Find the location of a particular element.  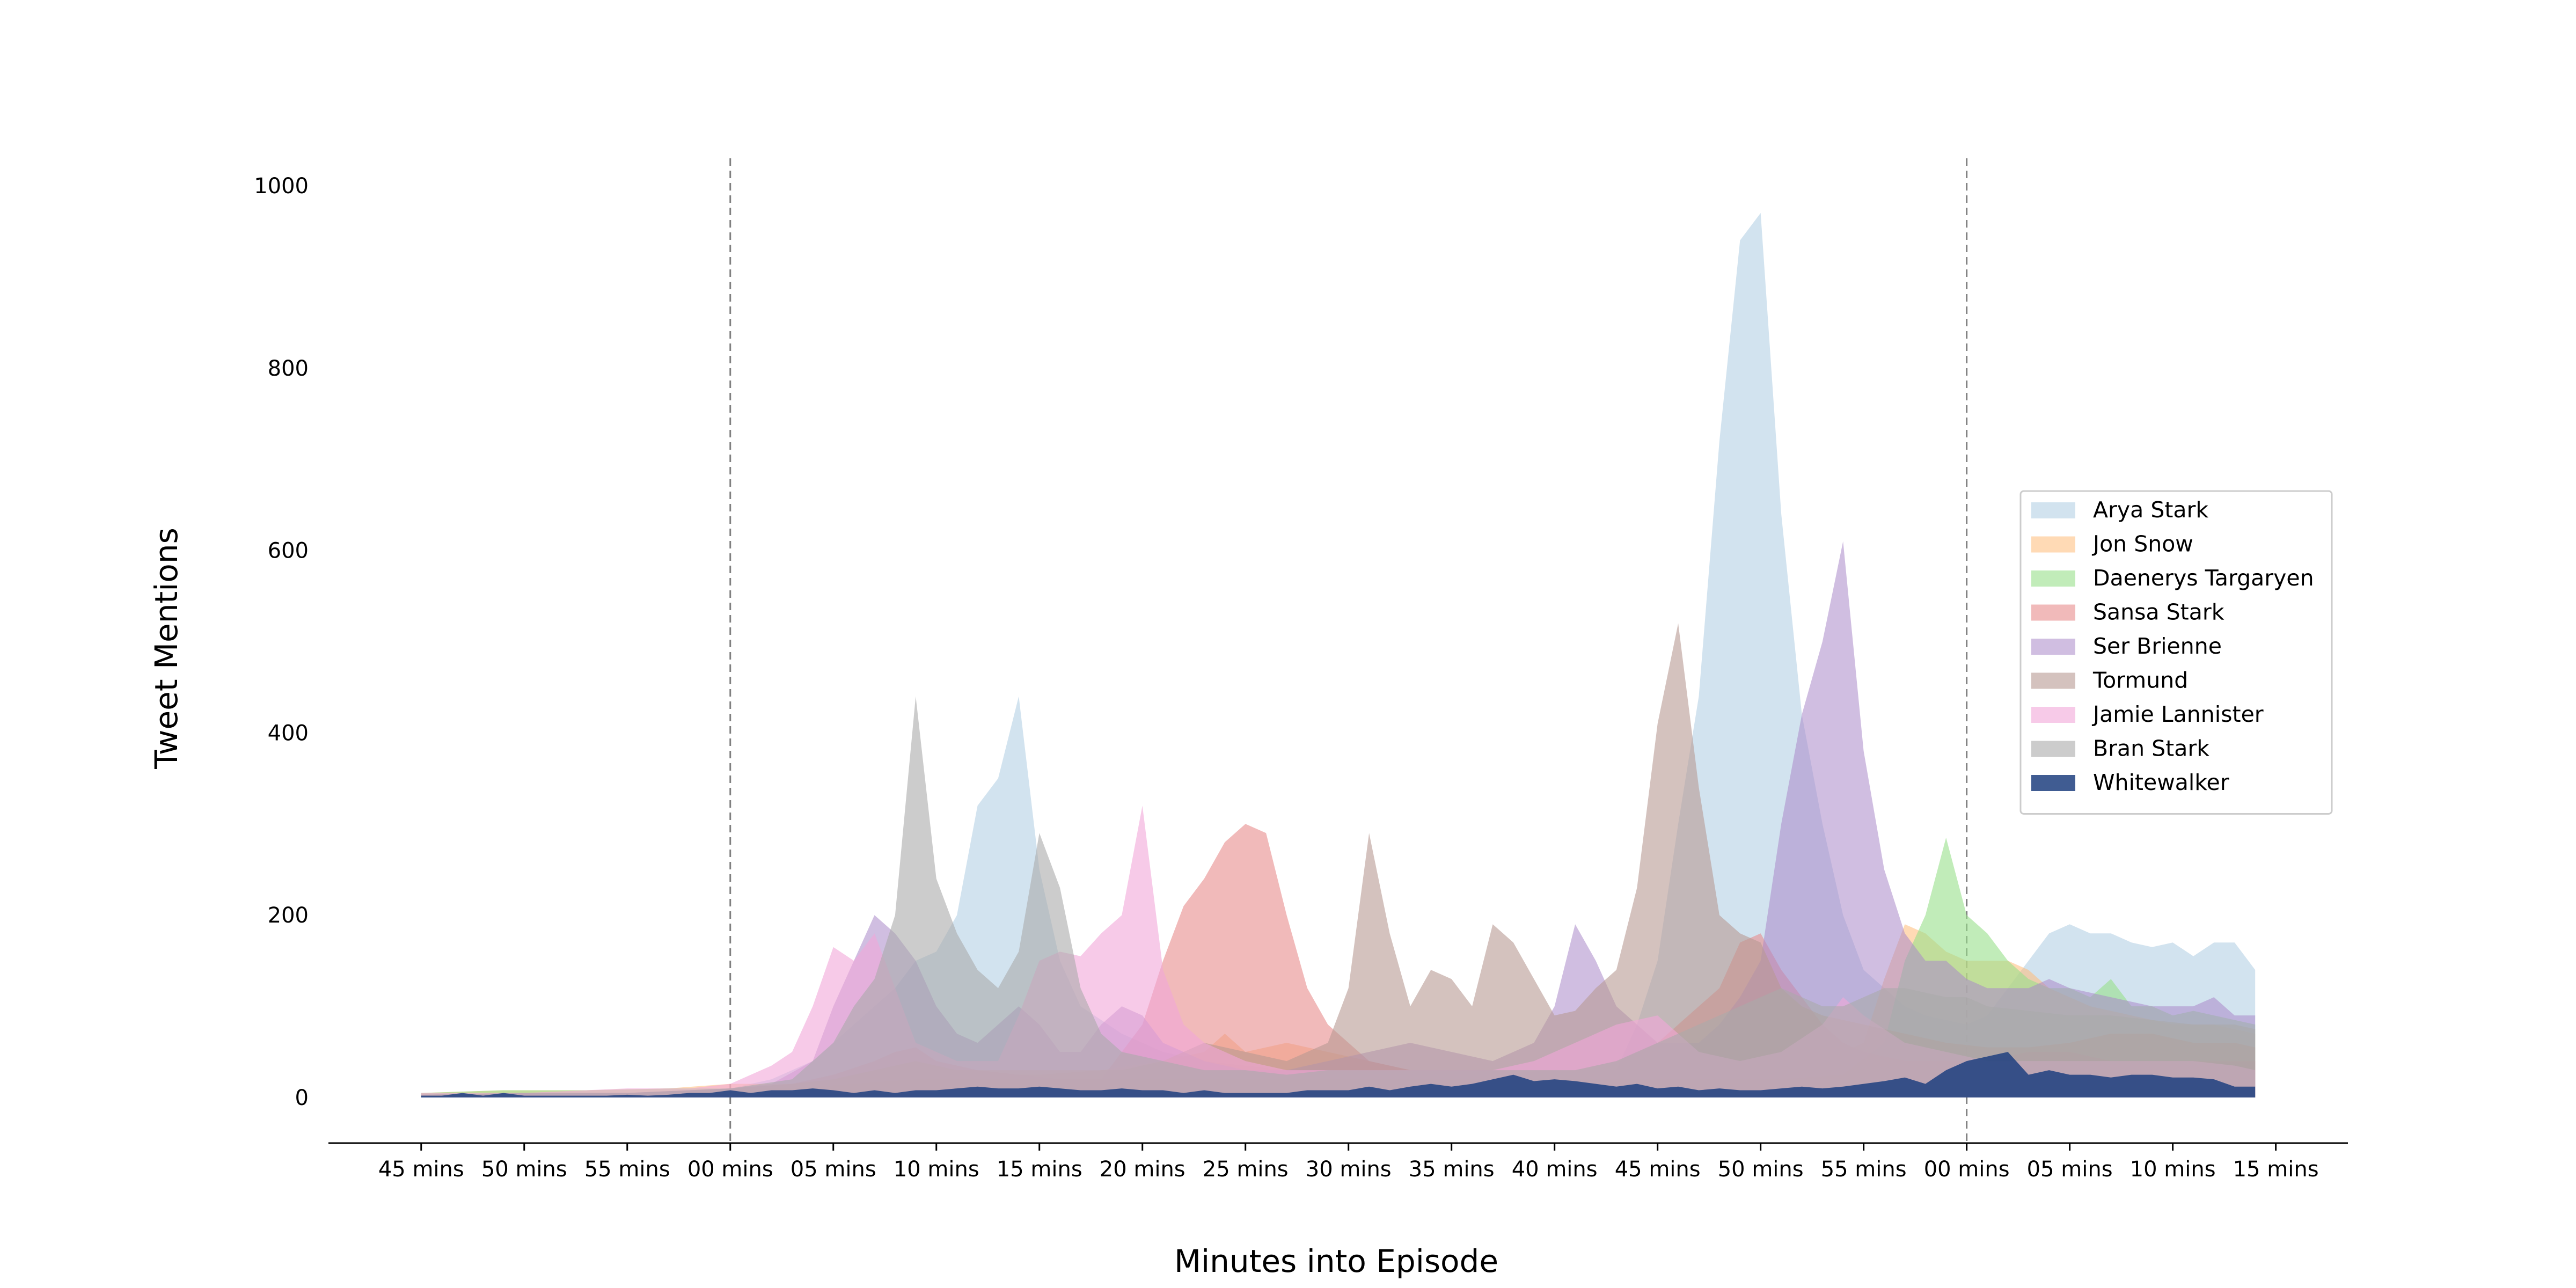

legend-label: Whitewalker is located at coordinates (2161, 782).